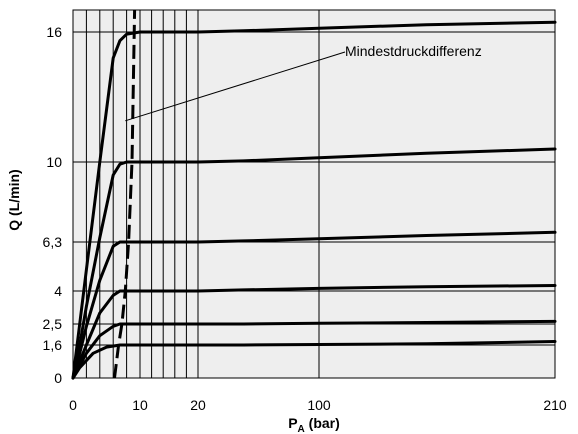 The image size is (578, 434). I want to click on x-tick-labels: 0 10 20 100 210, so click(318, 405).